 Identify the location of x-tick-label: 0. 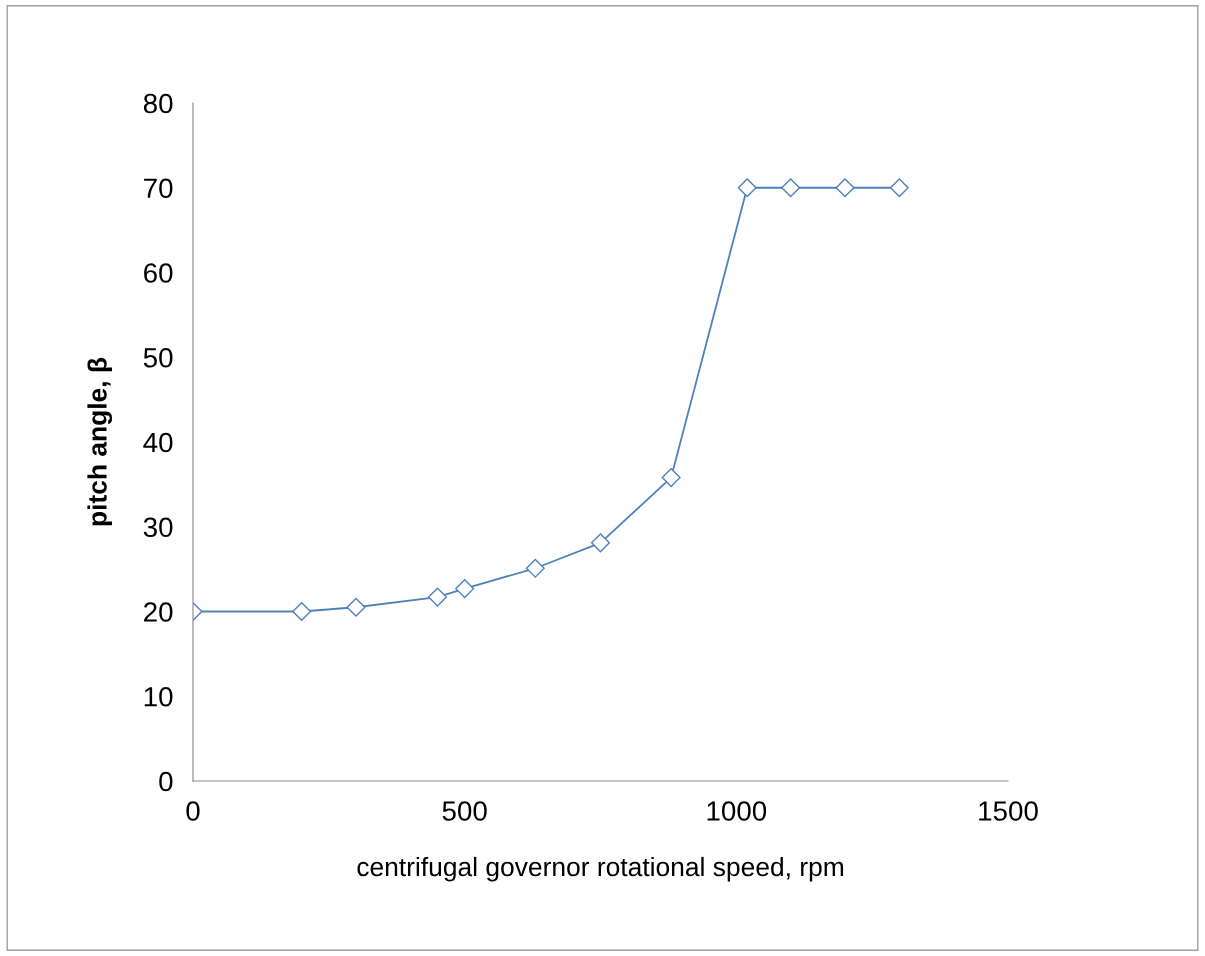
(193, 811).